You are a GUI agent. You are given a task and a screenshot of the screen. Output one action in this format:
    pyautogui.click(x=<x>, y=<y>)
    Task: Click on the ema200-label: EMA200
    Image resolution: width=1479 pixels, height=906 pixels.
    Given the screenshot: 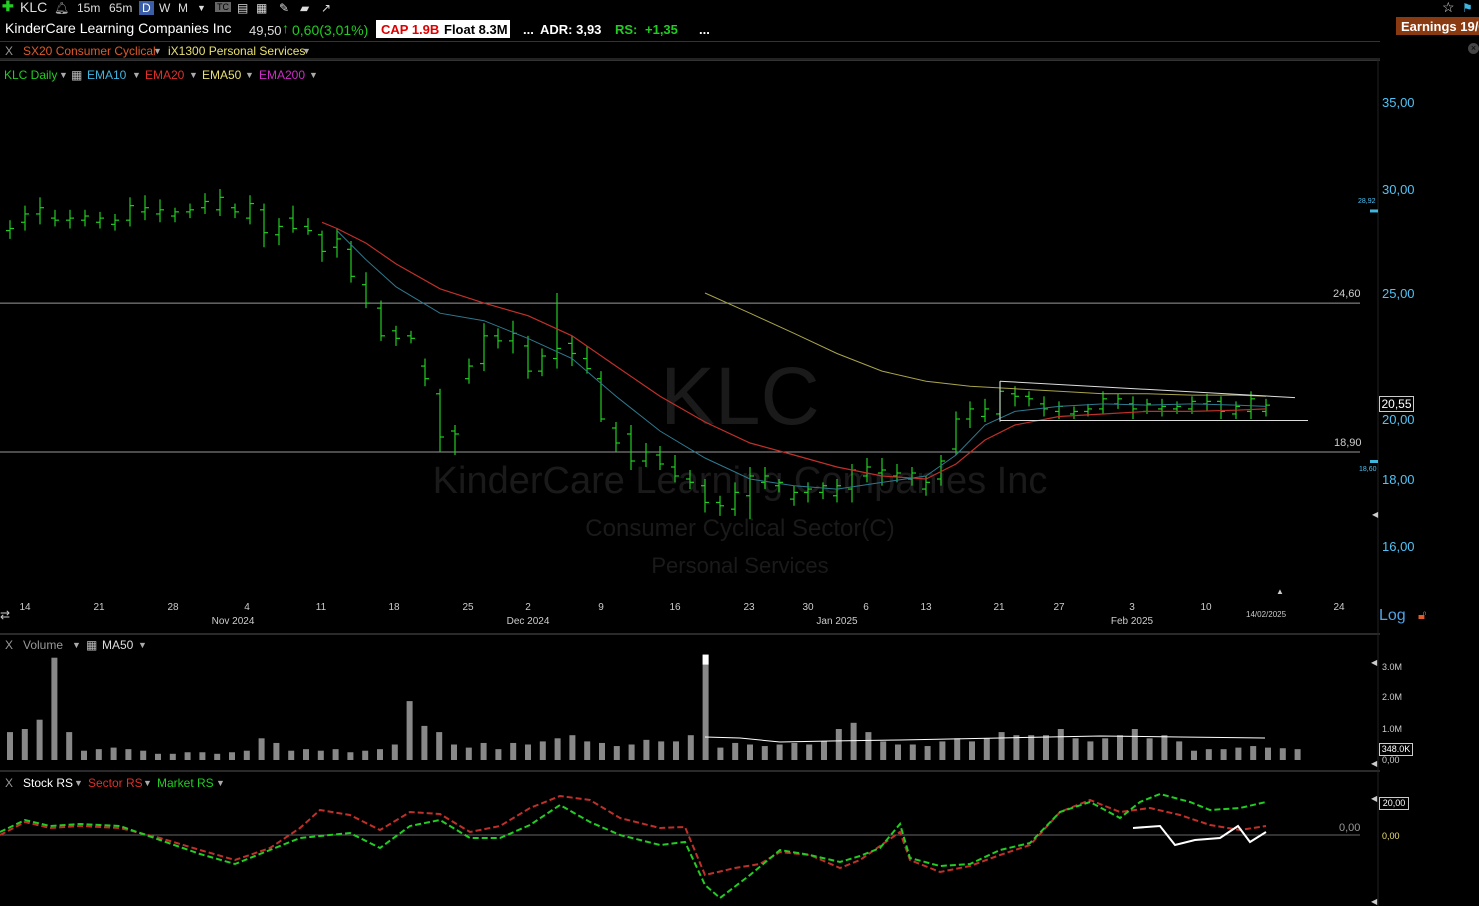 What is the action you would take?
    pyautogui.click(x=282, y=75)
    